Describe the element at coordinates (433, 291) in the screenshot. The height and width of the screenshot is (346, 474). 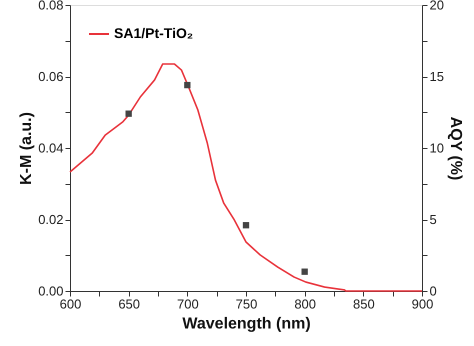
I see `y2-tick-label: 0` at that location.